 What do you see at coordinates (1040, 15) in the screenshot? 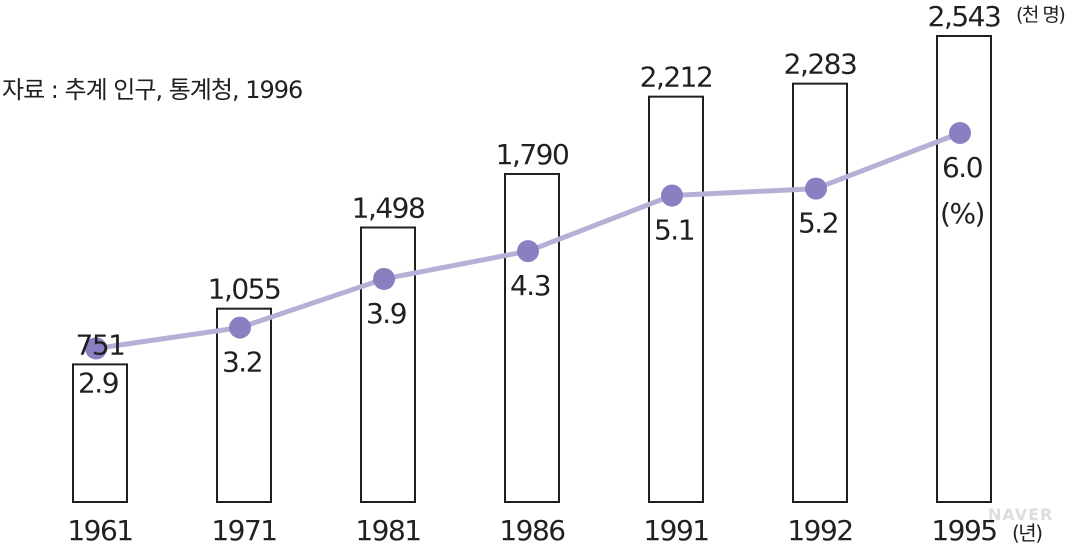
I see `bar-unit-label: (천 명)` at bounding box center [1040, 15].